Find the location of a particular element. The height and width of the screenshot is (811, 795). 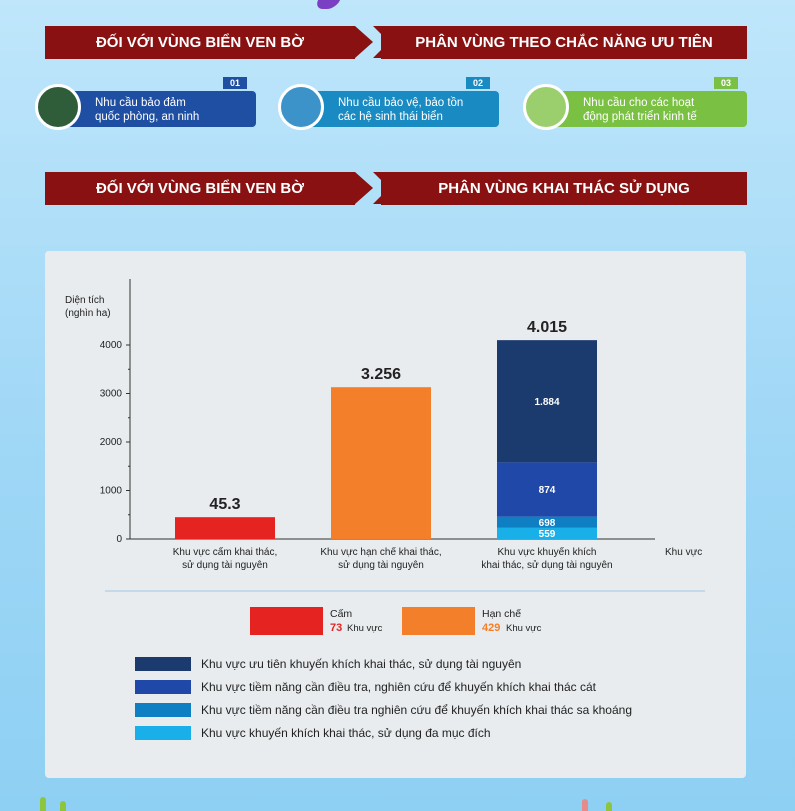

ecosystem-icon is located at coordinates (301, 107).